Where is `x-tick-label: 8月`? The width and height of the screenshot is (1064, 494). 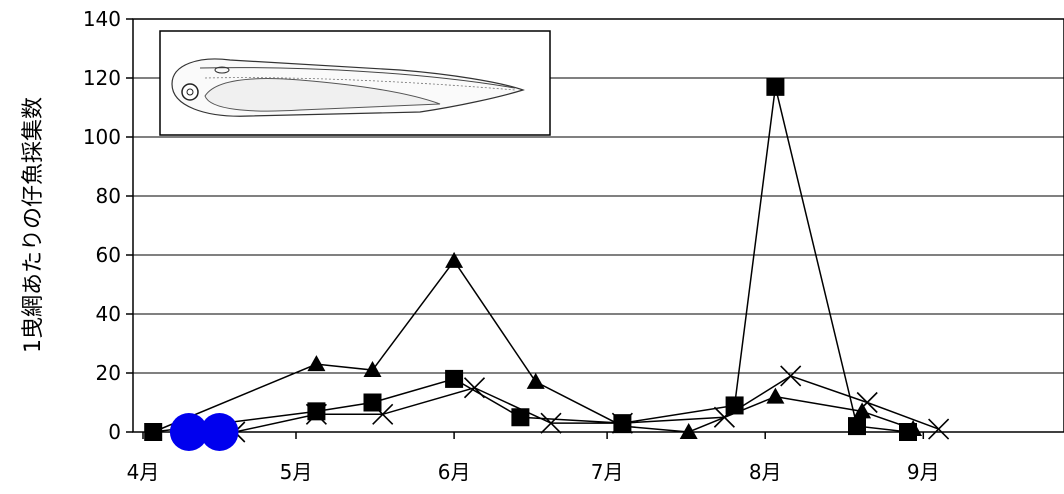
x-tick-label: 8月 is located at coordinates (765, 472).